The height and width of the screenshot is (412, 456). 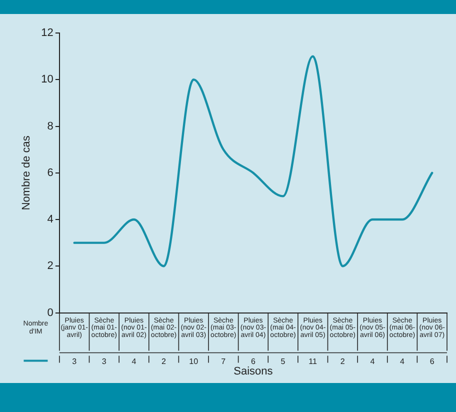 What do you see at coordinates (50, 172) in the screenshot?
I see `y-tick-label: 6` at bounding box center [50, 172].